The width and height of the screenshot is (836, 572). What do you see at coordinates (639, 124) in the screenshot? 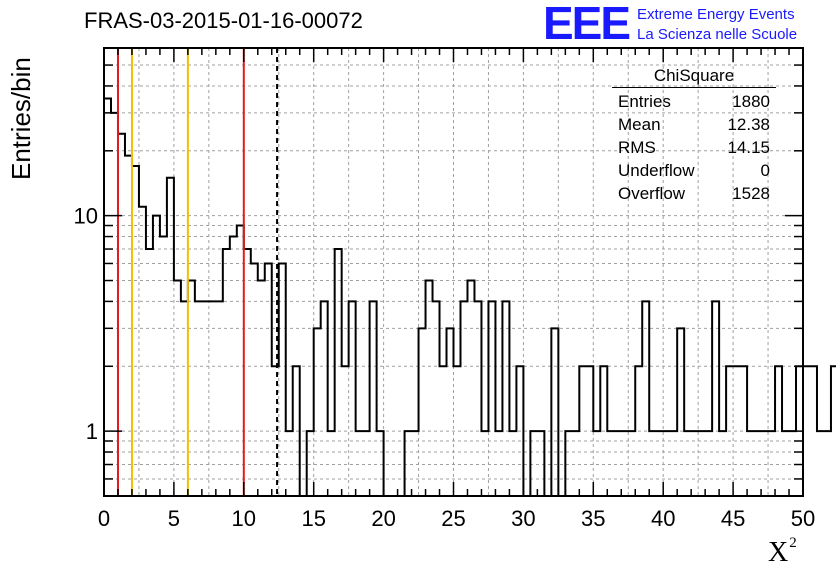
I see `stats-label: Mean` at bounding box center [639, 124].